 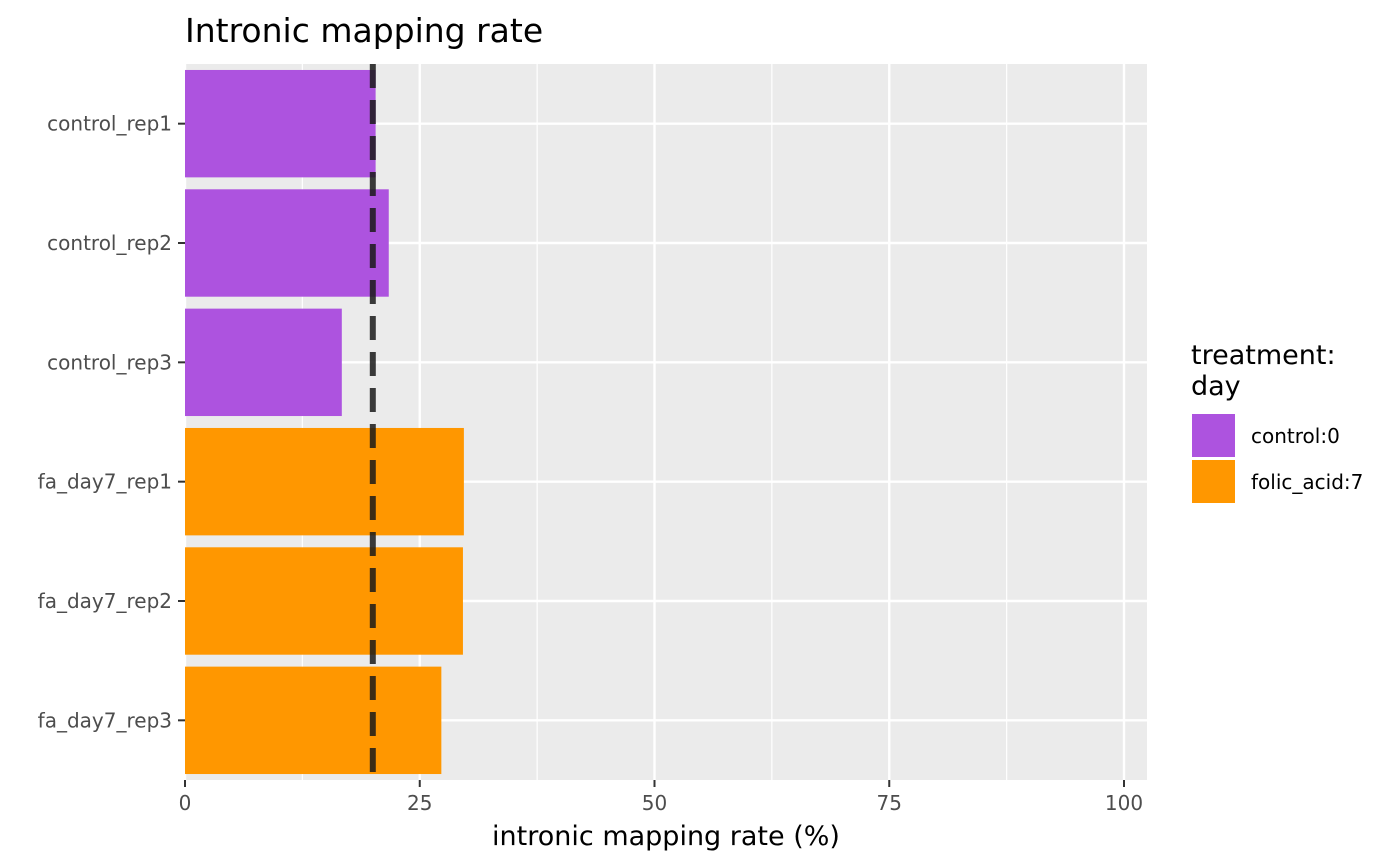 I want to click on legend-title: day, so click(x=1216, y=386).